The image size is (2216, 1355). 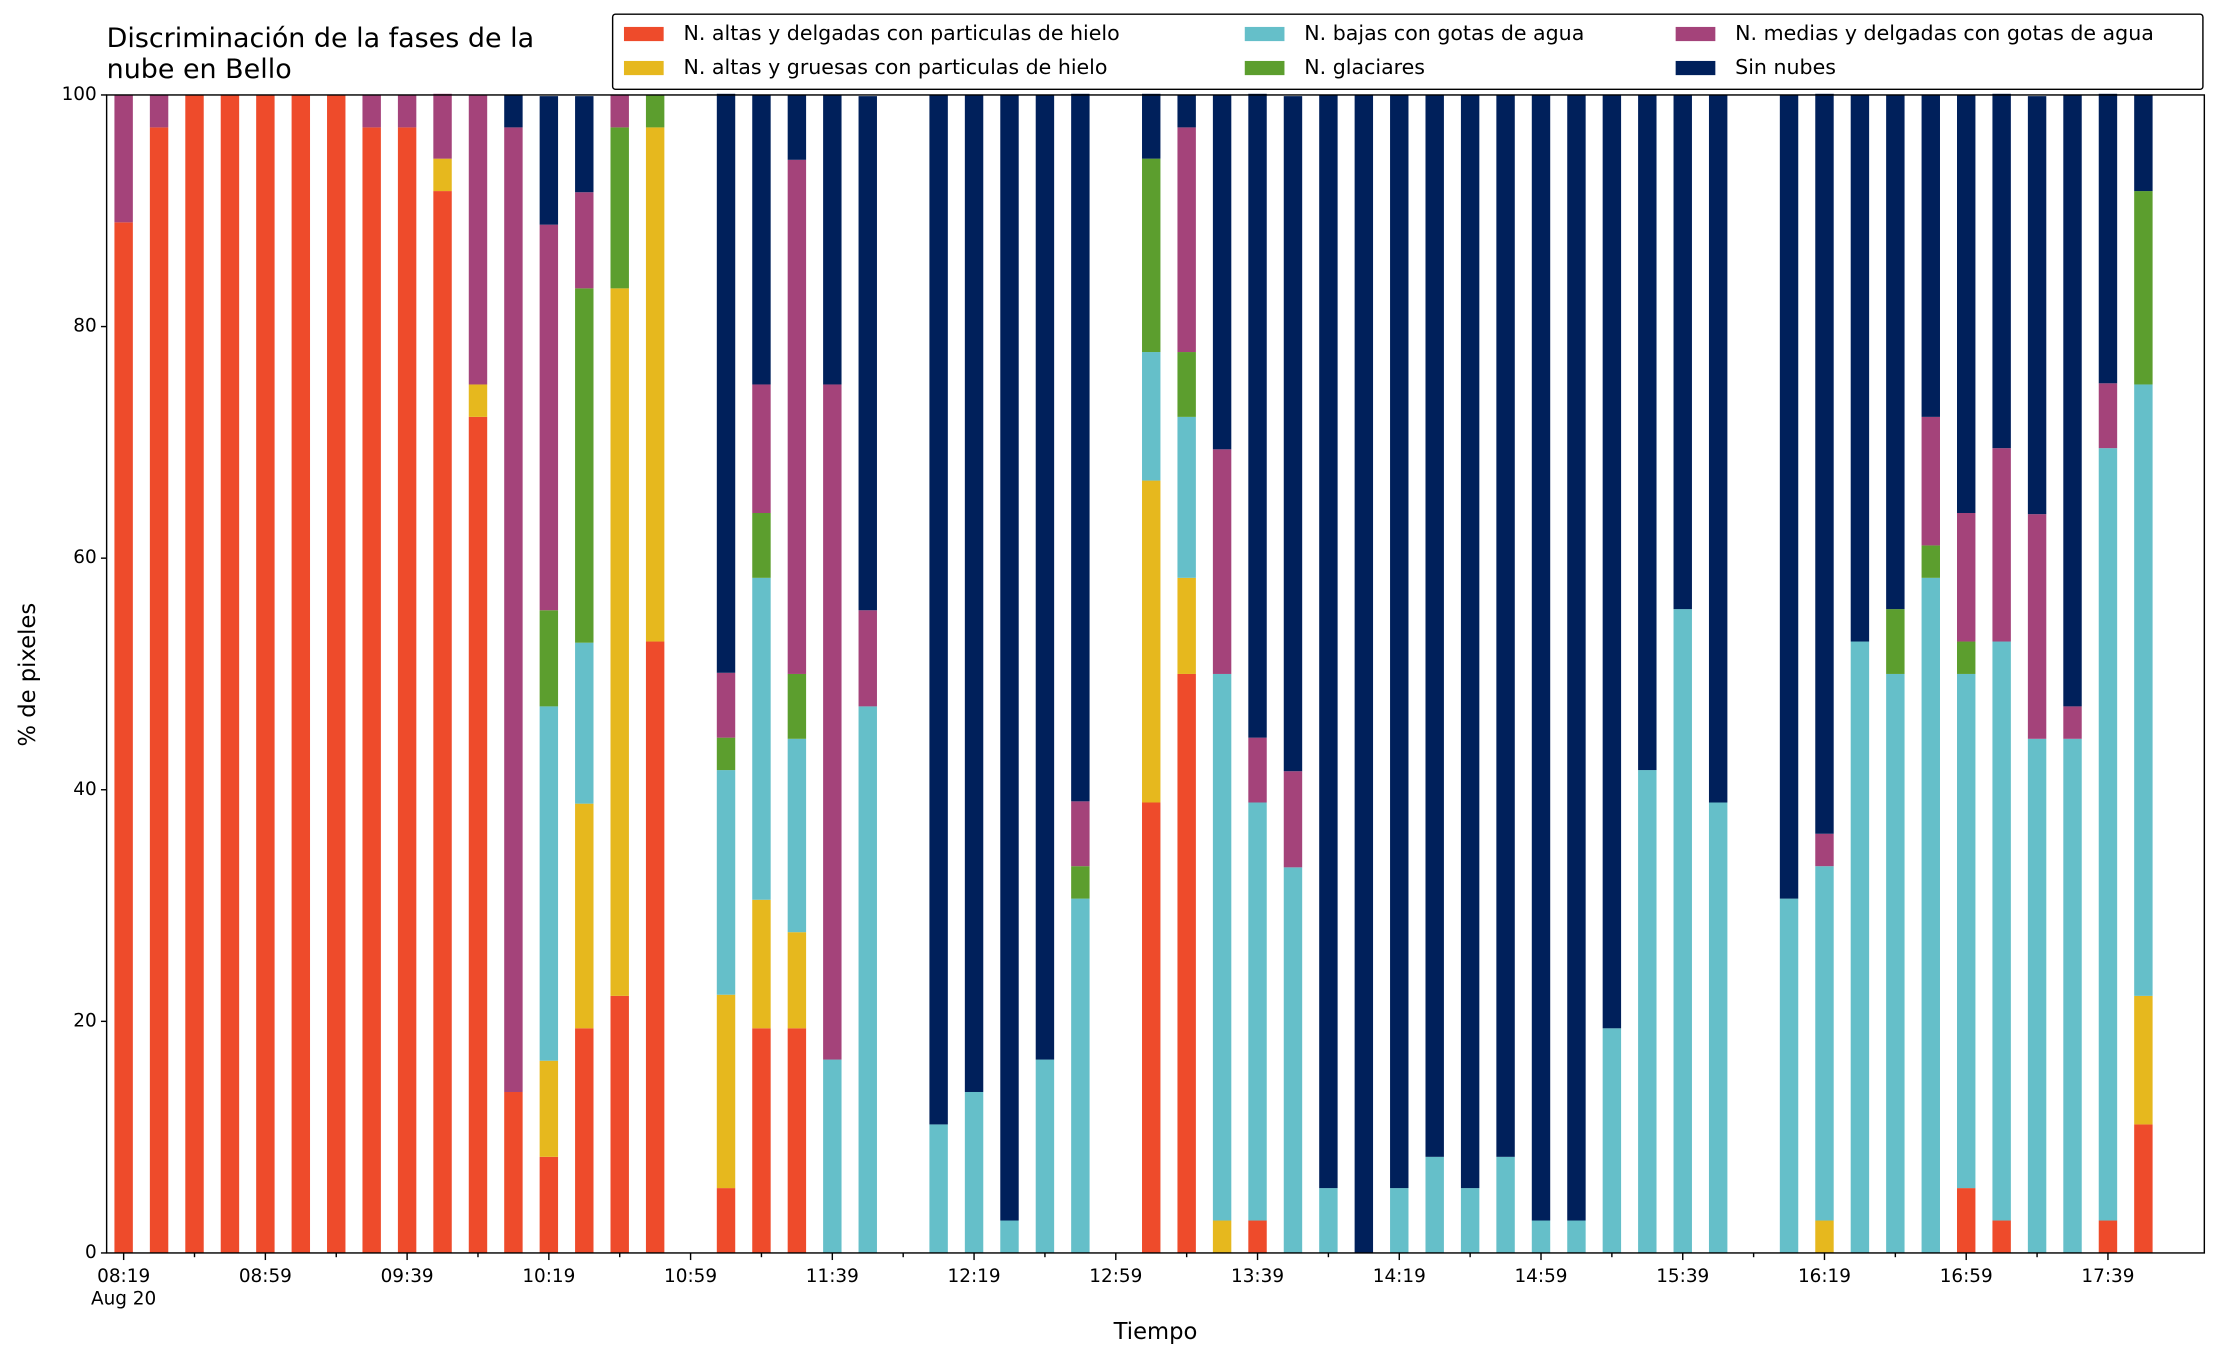 What do you see at coordinates (123, 1299) in the screenshot?
I see `x-date-label: Aug 20` at bounding box center [123, 1299].